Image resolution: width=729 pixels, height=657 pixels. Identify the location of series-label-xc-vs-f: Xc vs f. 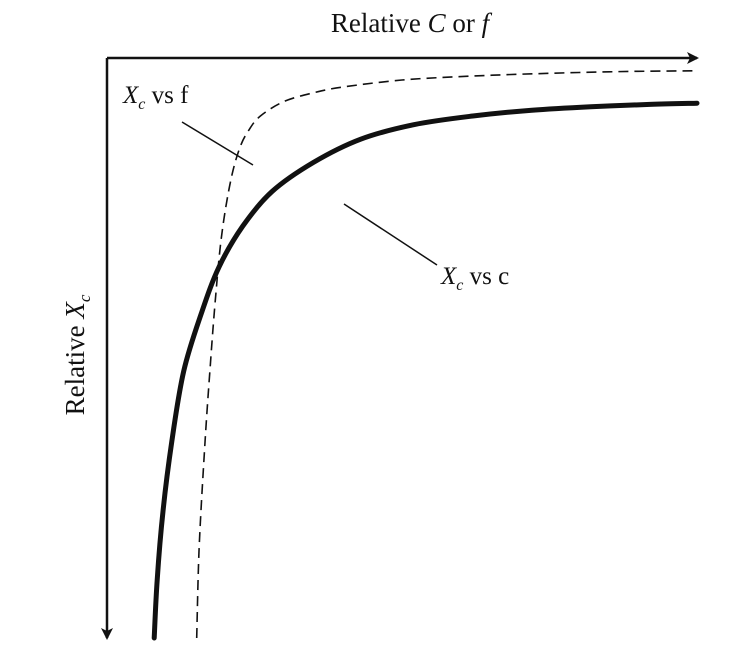
(155, 97).